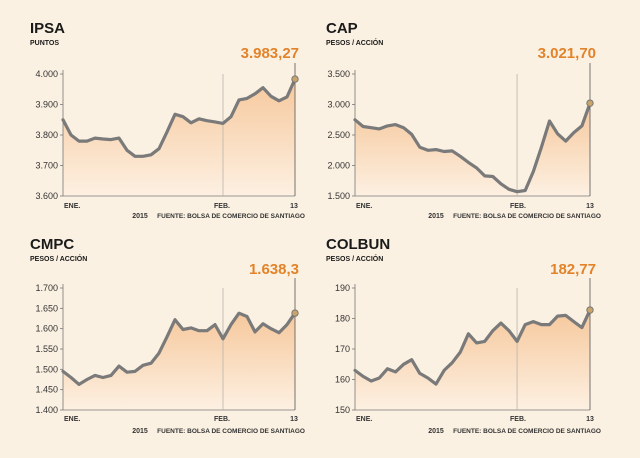 The width and height of the screenshot is (640, 458). What do you see at coordinates (270, 53) in the screenshot?
I see `last-value-label: 3.983,27` at bounding box center [270, 53].